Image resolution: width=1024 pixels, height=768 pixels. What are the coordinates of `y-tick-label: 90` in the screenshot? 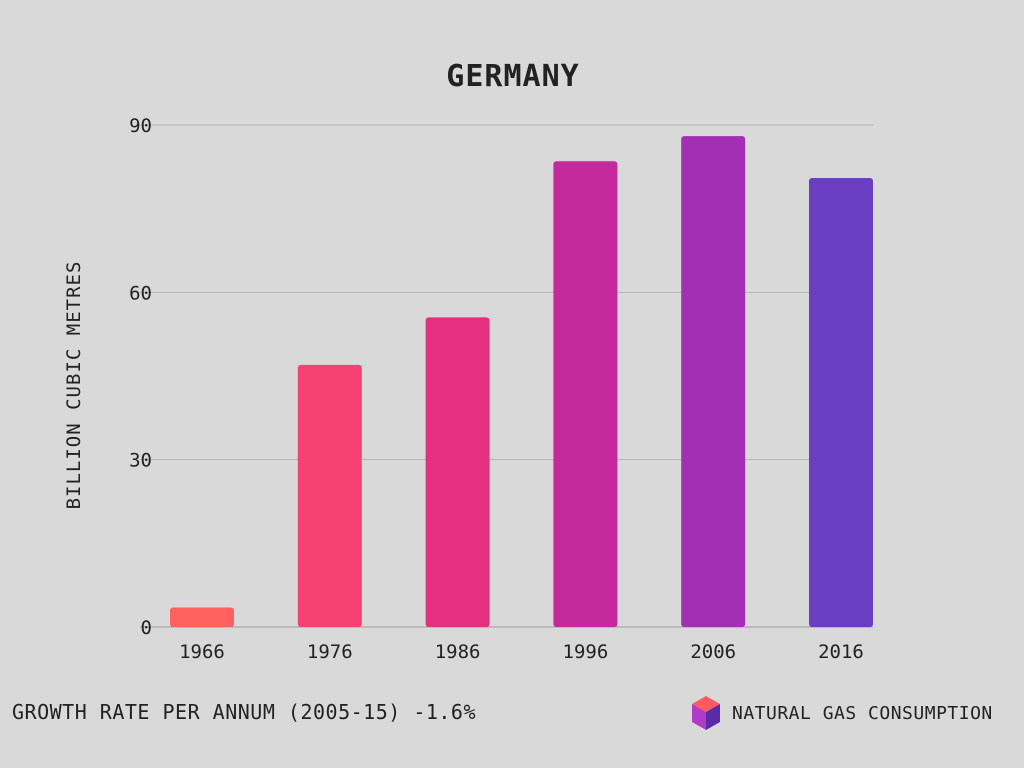 It's located at (140, 126).